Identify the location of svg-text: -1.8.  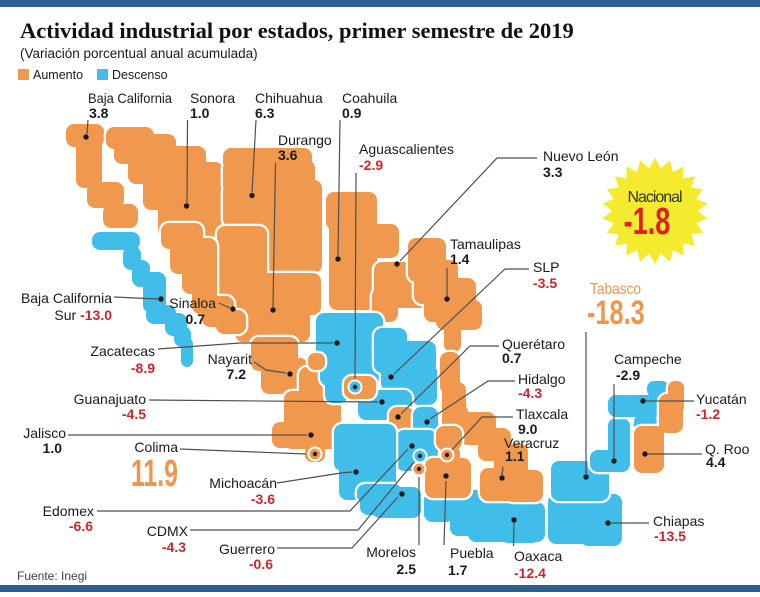
(647, 220).